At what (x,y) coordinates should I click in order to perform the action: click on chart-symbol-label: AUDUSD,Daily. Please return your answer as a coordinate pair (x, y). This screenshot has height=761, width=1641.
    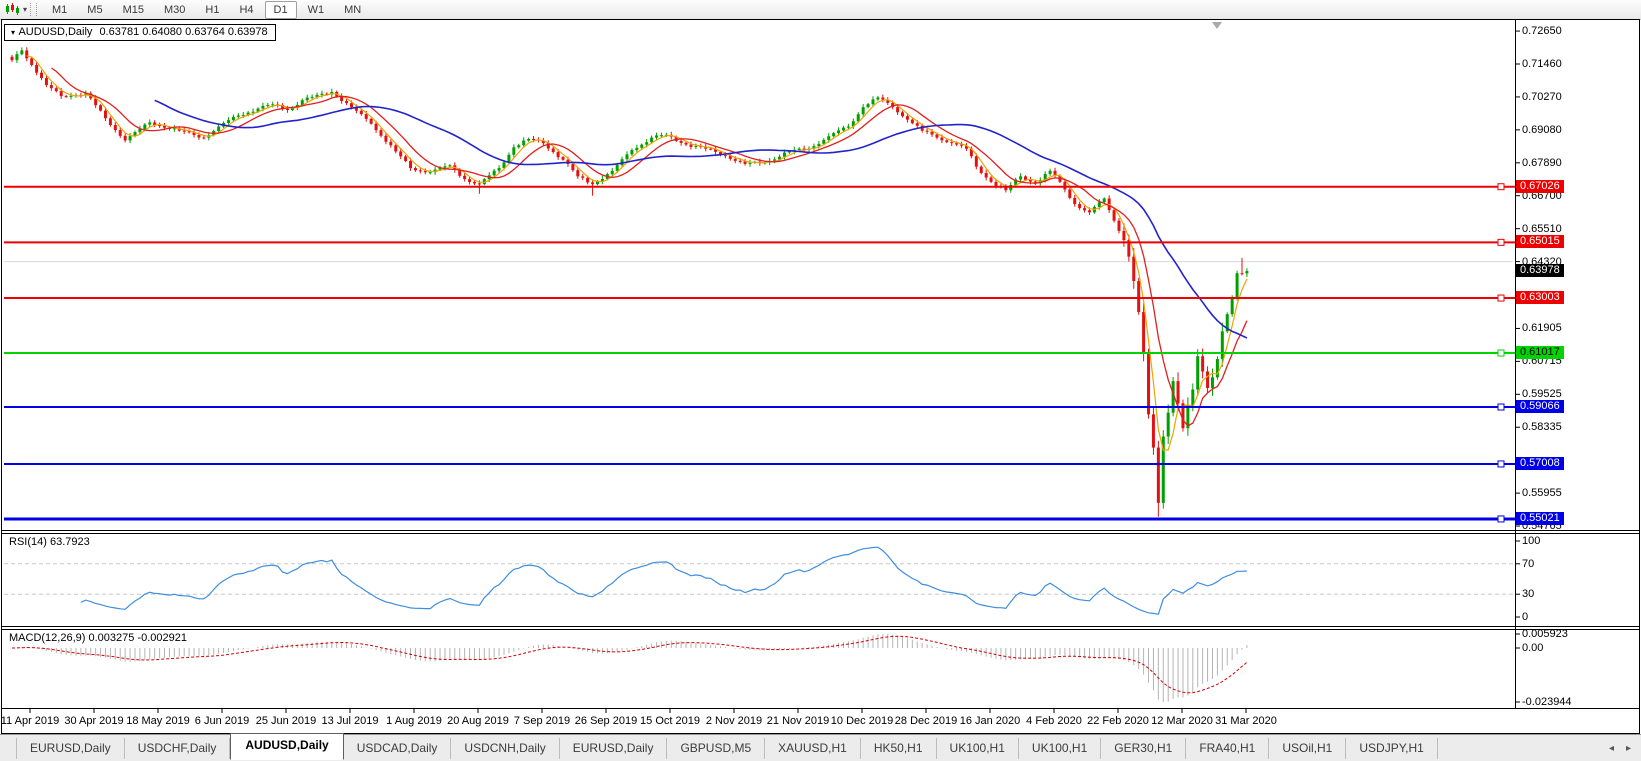
    Looking at the image, I should click on (55, 32).